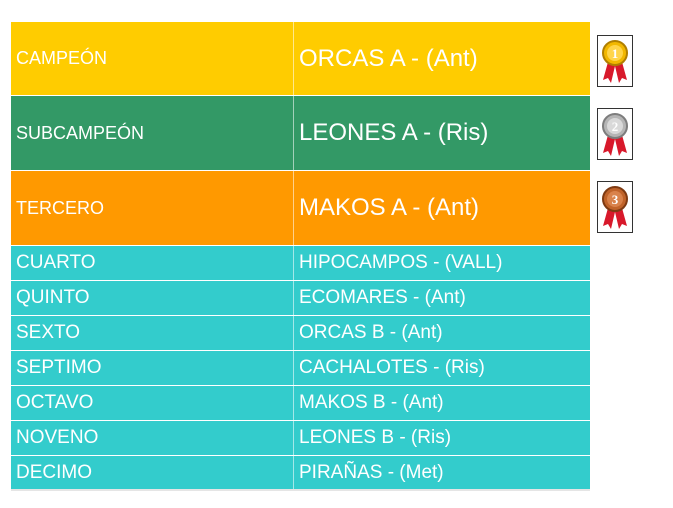 The width and height of the screenshot is (673, 508). I want to click on gold-medal-icon: 1, so click(615, 61).